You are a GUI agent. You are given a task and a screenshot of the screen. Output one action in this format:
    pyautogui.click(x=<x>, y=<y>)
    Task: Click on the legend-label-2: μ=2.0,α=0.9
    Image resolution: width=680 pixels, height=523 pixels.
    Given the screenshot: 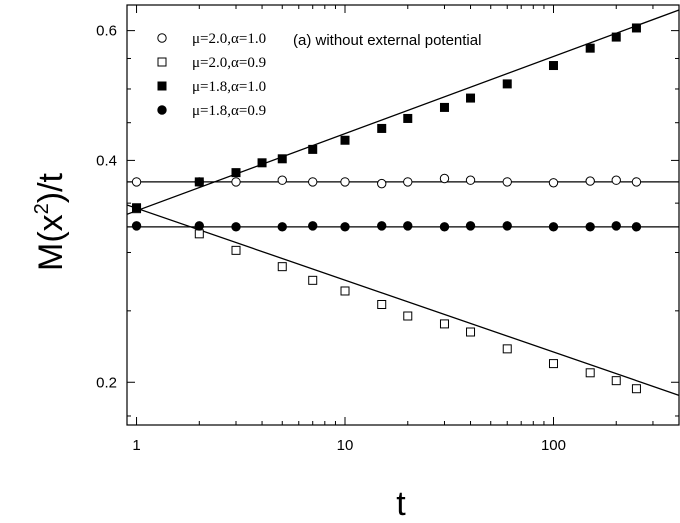 What is the action you would take?
    pyautogui.click(x=229, y=63)
    